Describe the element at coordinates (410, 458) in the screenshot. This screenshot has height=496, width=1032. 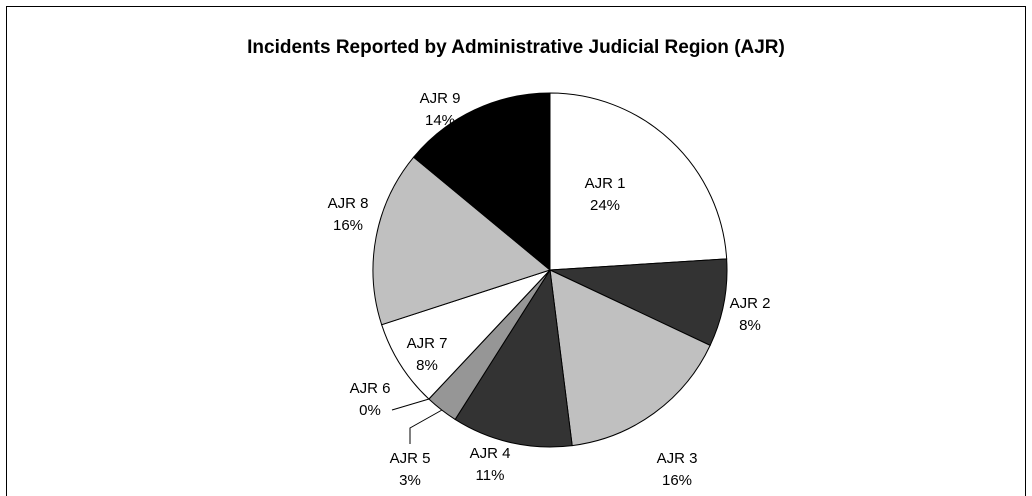
I see `slice-label: AJR 5` at that location.